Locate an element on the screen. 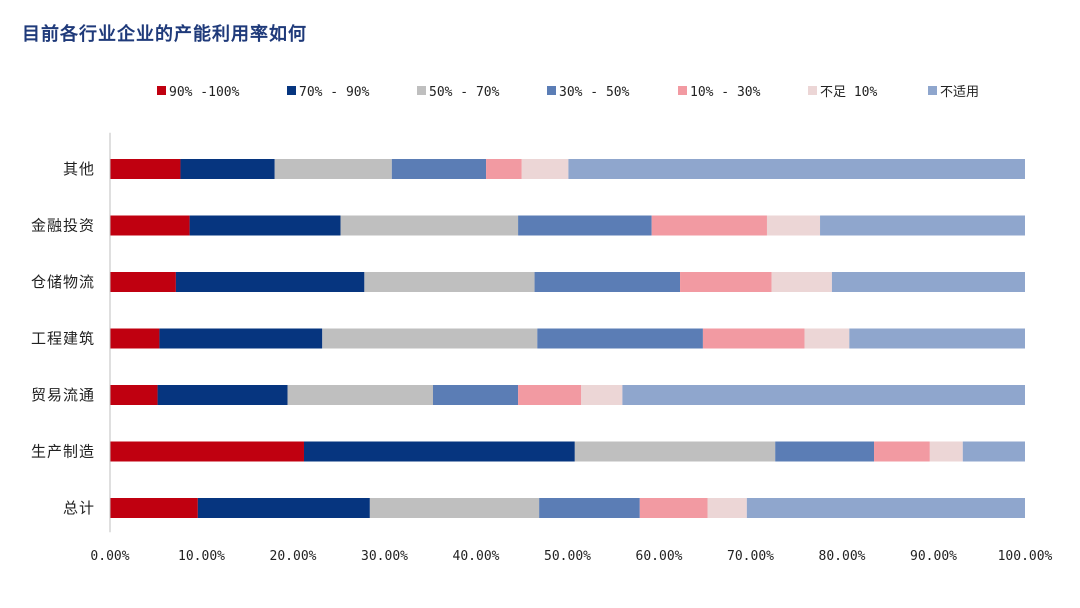 Image resolution: width=1080 pixels, height=608 pixels. category-label: 工程建筑 is located at coordinates (63, 339).